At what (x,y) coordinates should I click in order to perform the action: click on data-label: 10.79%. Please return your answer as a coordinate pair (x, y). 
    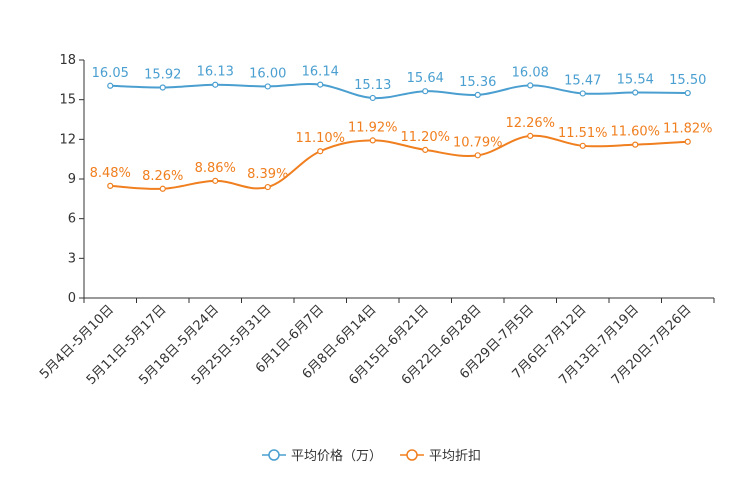
    Looking at the image, I should click on (478, 142).